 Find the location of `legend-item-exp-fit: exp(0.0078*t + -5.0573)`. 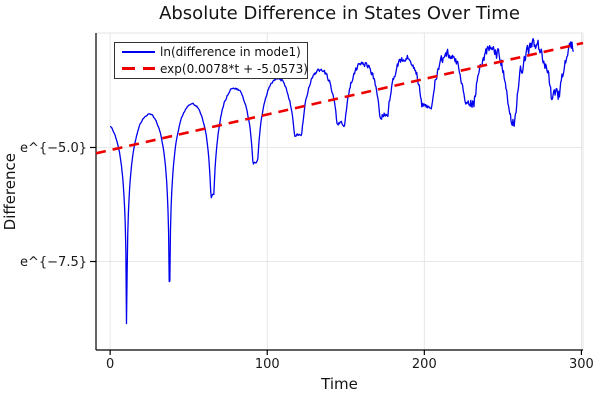

legend-item-exp-fit: exp(0.0078*t + -5.0573) is located at coordinates (215, 69).